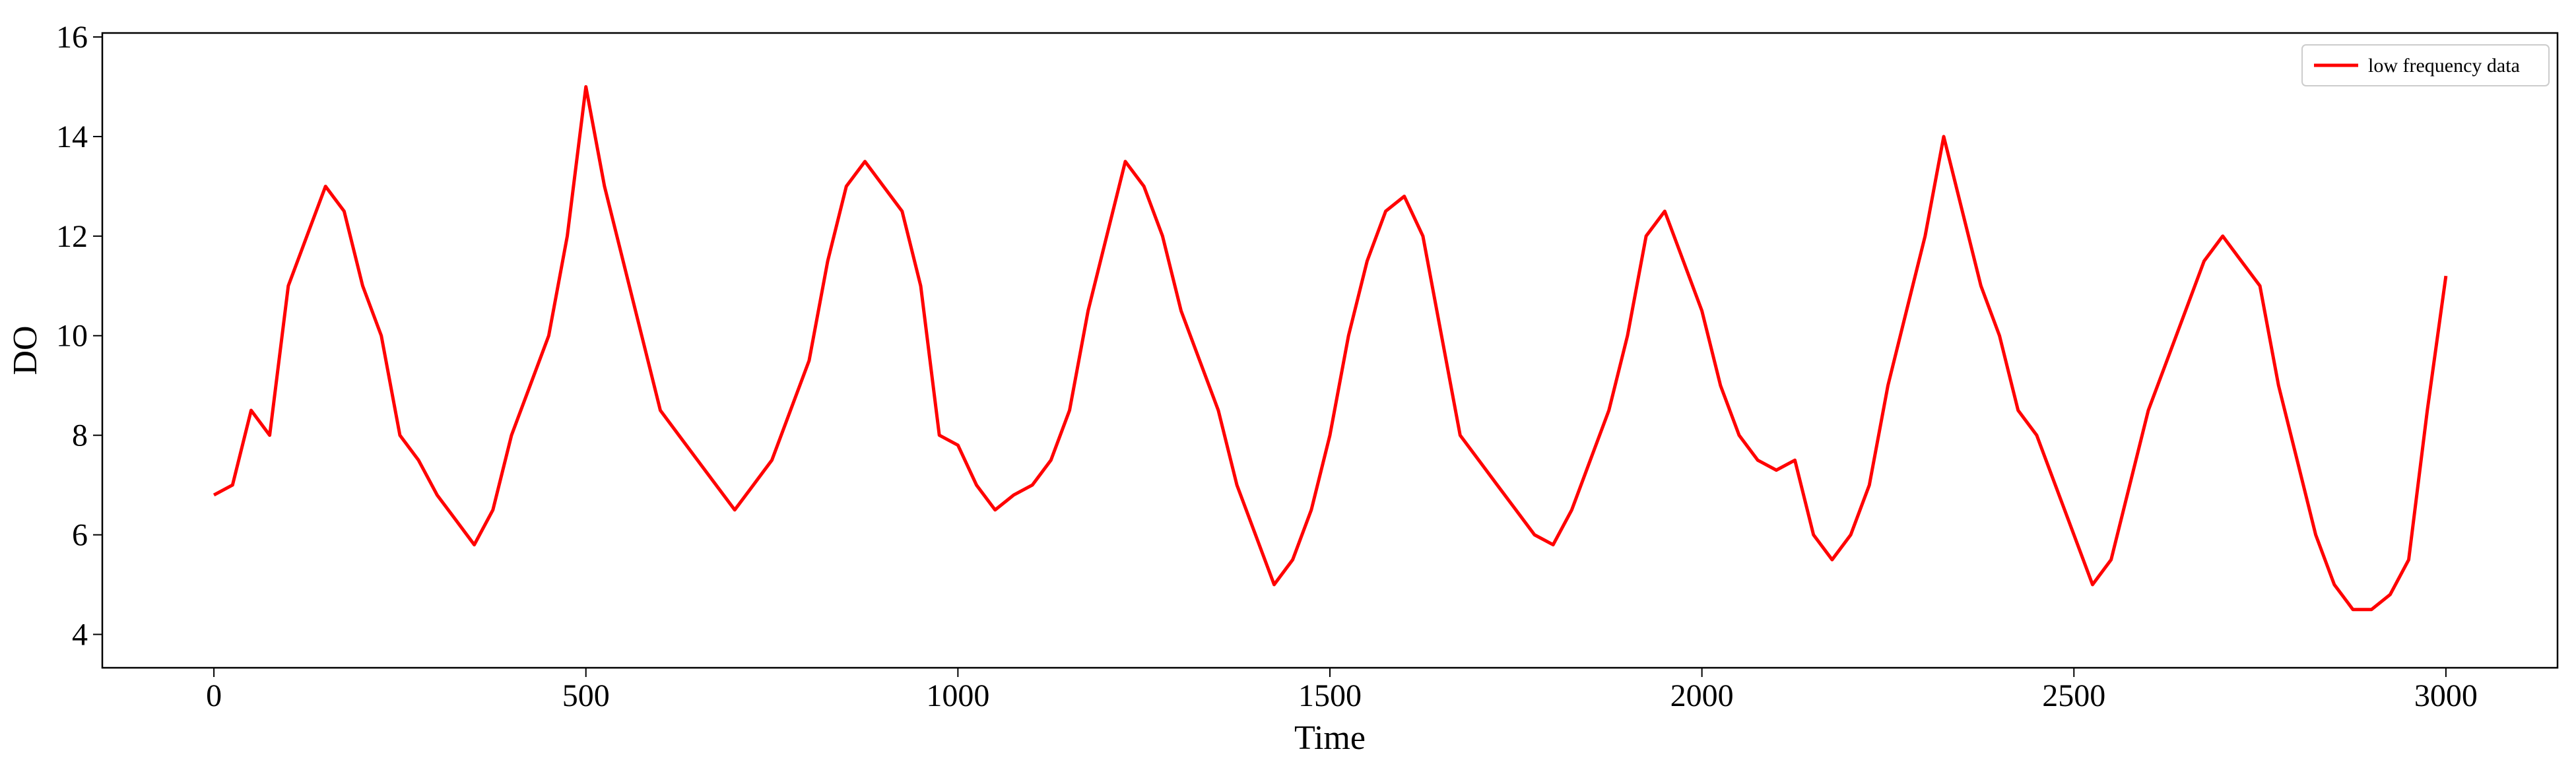  What do you see at coordinates (72, 336) in the screenshot?
I see `y-tick-label: 10` at bounding box center [72, 336].